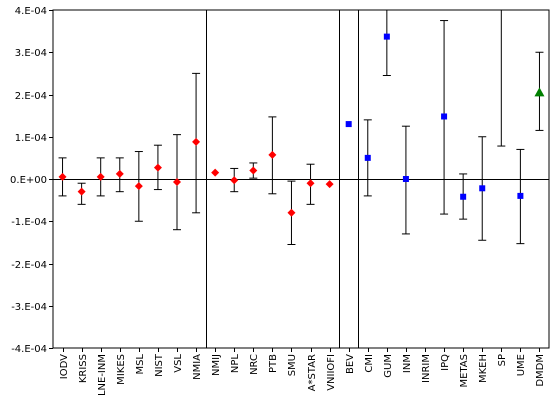  What do you see at coordinates (29, 349) in the screenshot?
I see `y-tick-label: -4.E-04` at bounding box center [29, 349].